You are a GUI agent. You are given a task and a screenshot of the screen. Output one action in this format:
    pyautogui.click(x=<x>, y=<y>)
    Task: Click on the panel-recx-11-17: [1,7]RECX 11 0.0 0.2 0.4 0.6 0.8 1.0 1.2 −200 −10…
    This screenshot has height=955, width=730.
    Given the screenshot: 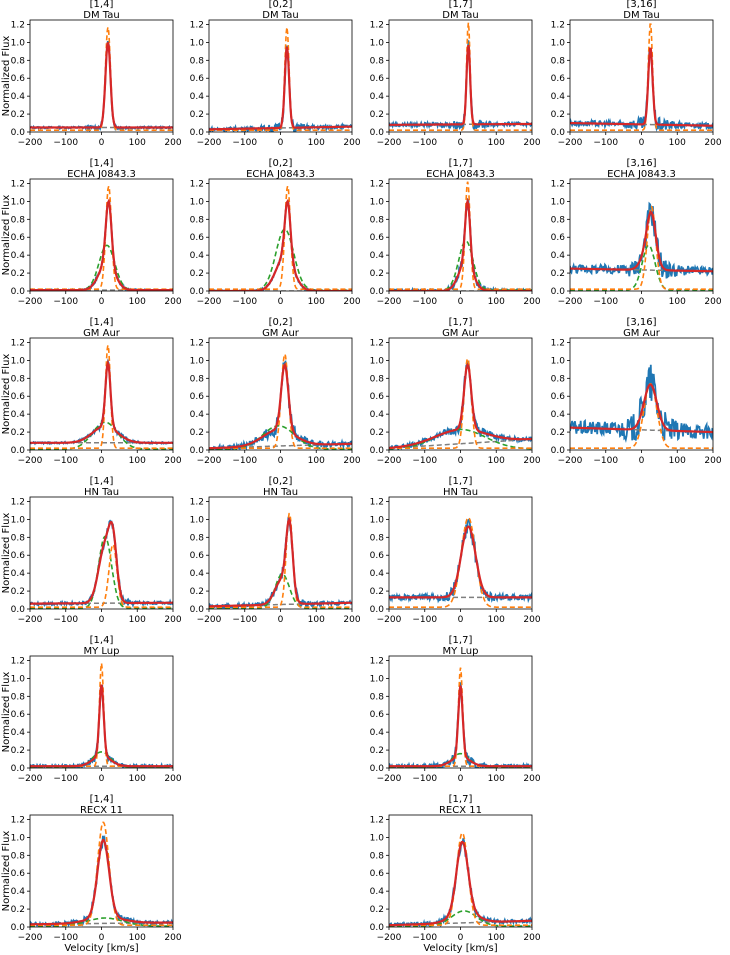 What is the action you would take?
    pyautogui.click(x=455, y=874)
    